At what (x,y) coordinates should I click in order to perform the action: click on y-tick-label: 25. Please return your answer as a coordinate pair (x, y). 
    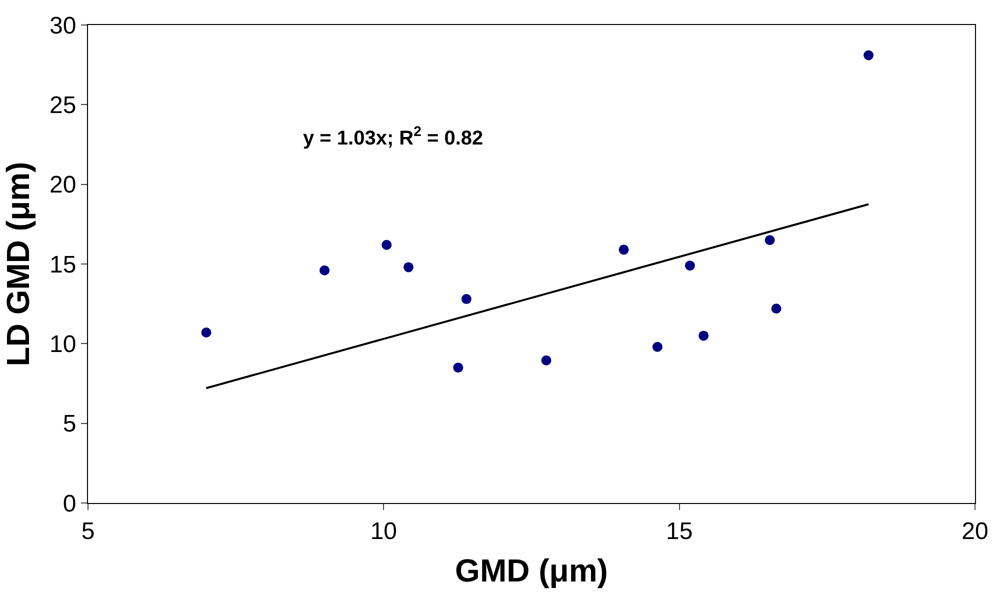
    Looking at the image, I should click on (62, 106).